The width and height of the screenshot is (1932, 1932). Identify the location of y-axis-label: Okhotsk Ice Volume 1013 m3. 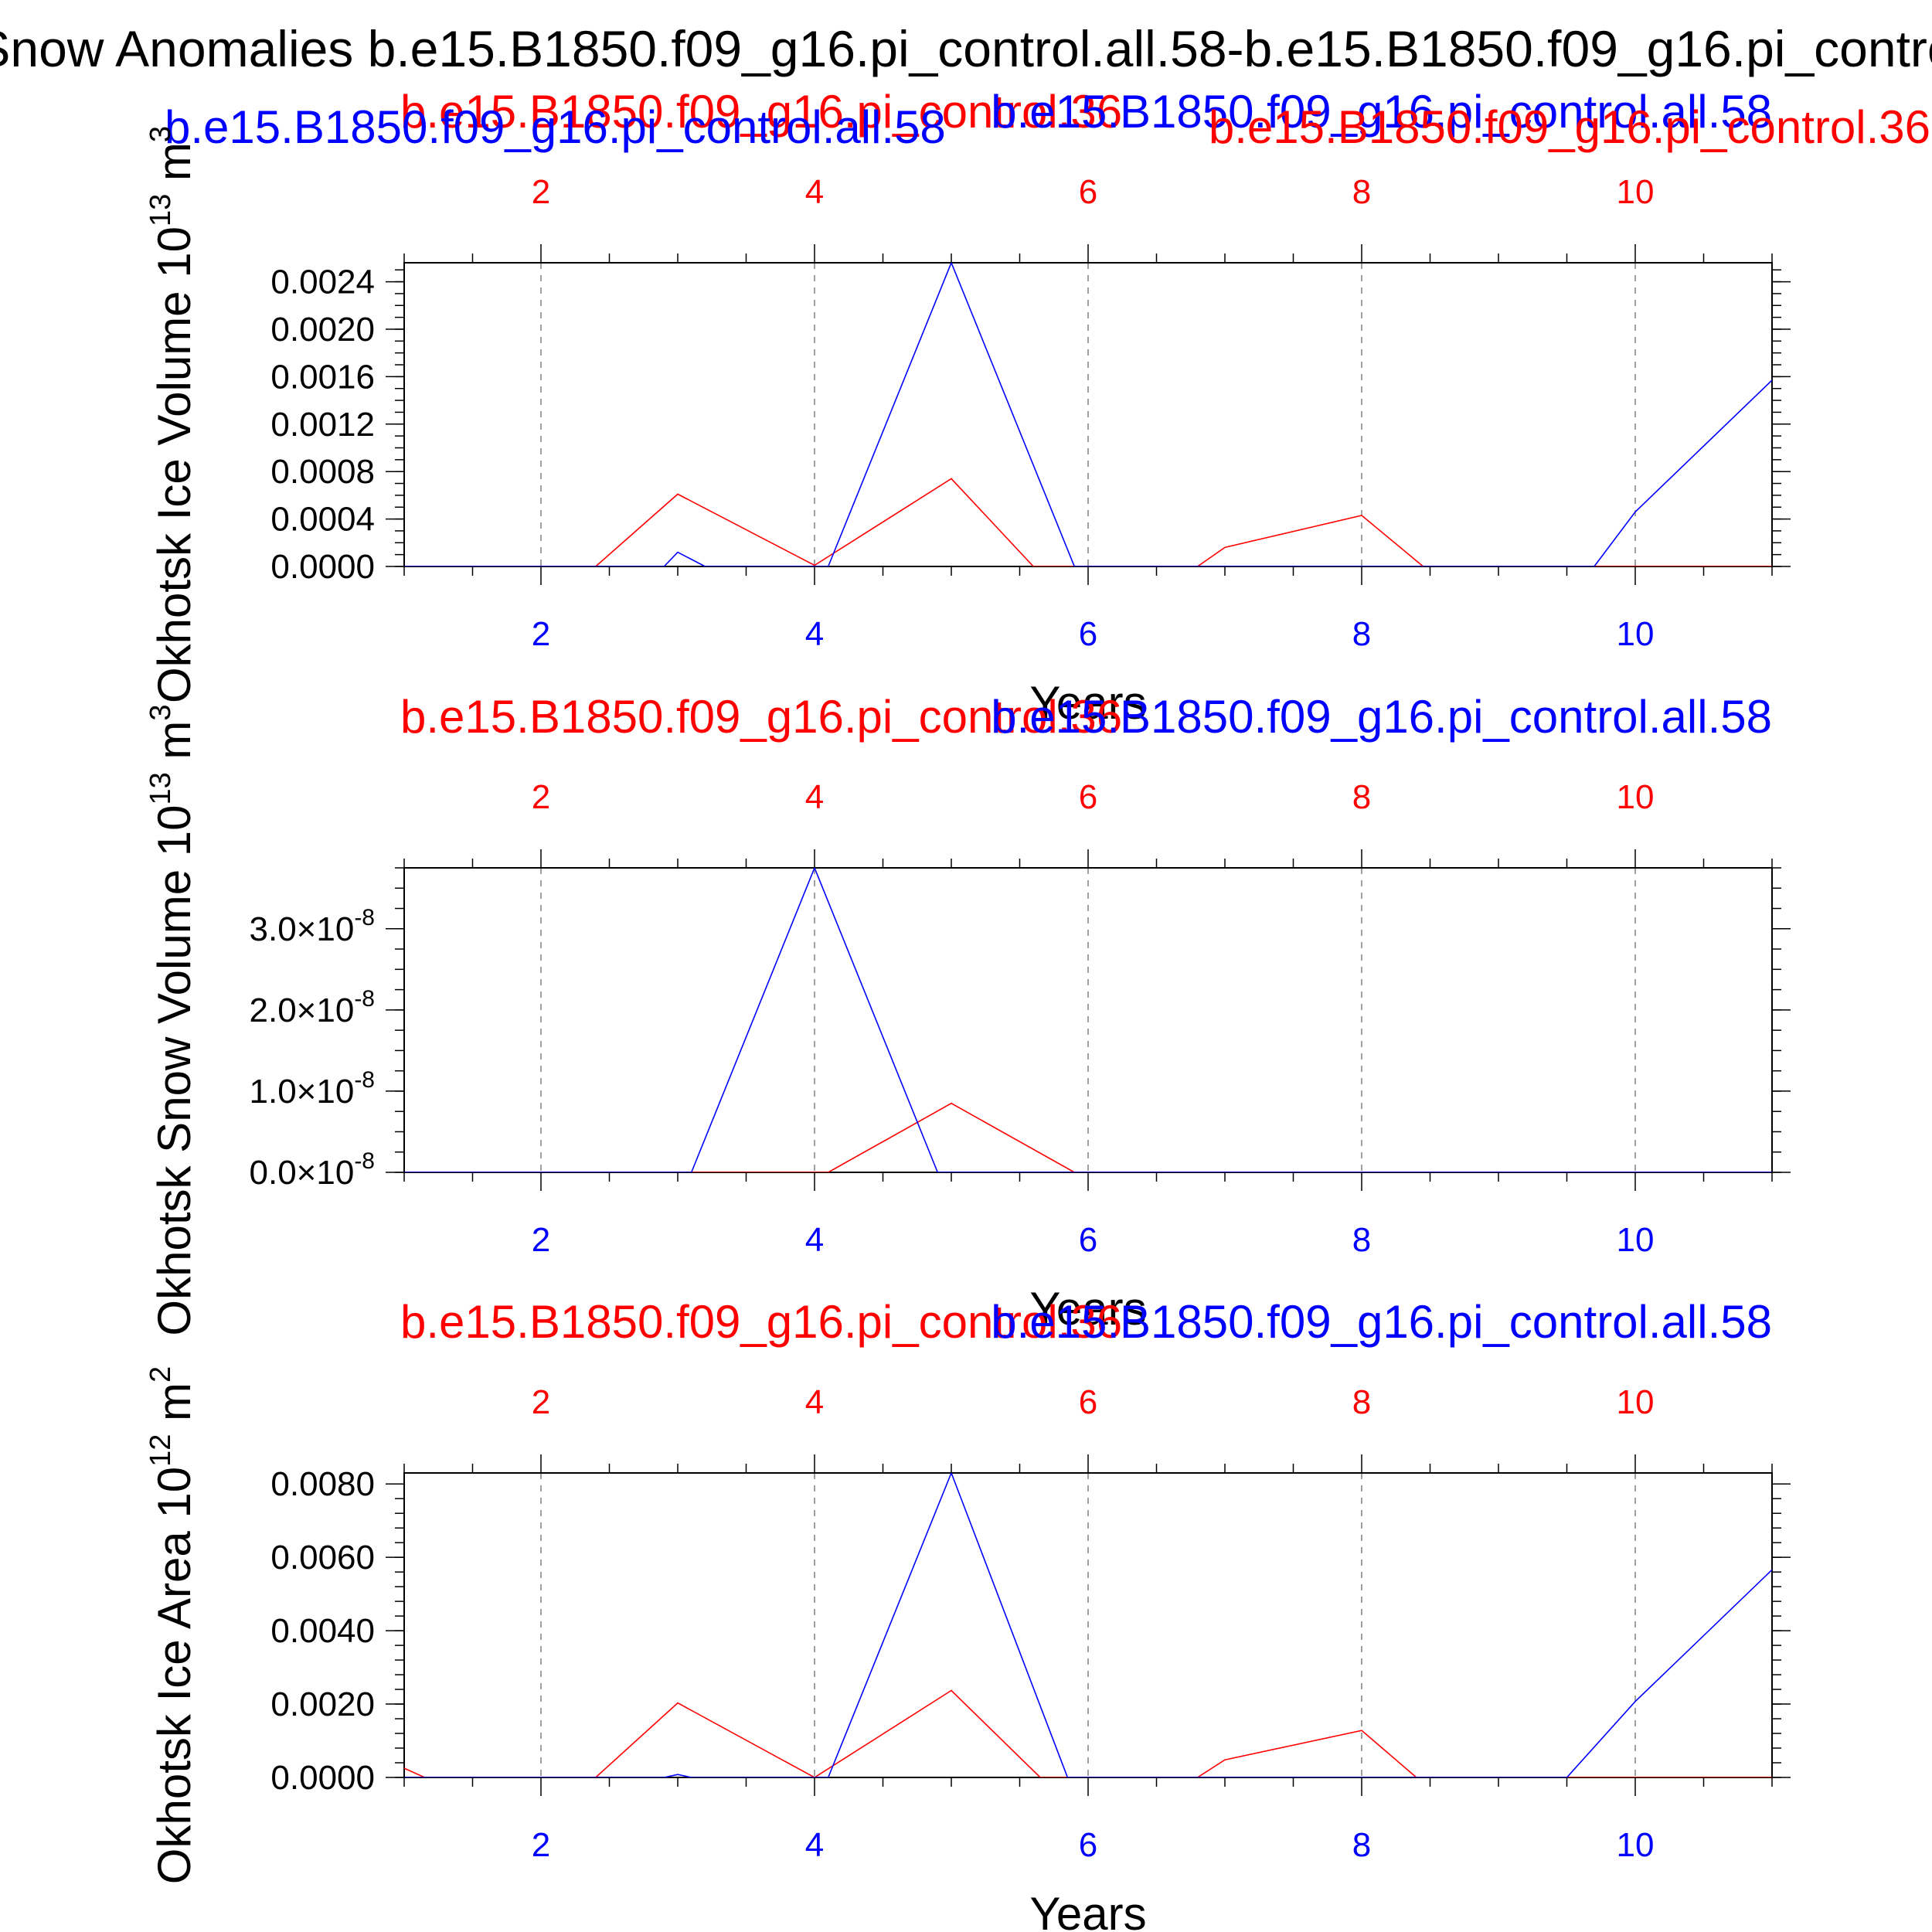
(173, 414).